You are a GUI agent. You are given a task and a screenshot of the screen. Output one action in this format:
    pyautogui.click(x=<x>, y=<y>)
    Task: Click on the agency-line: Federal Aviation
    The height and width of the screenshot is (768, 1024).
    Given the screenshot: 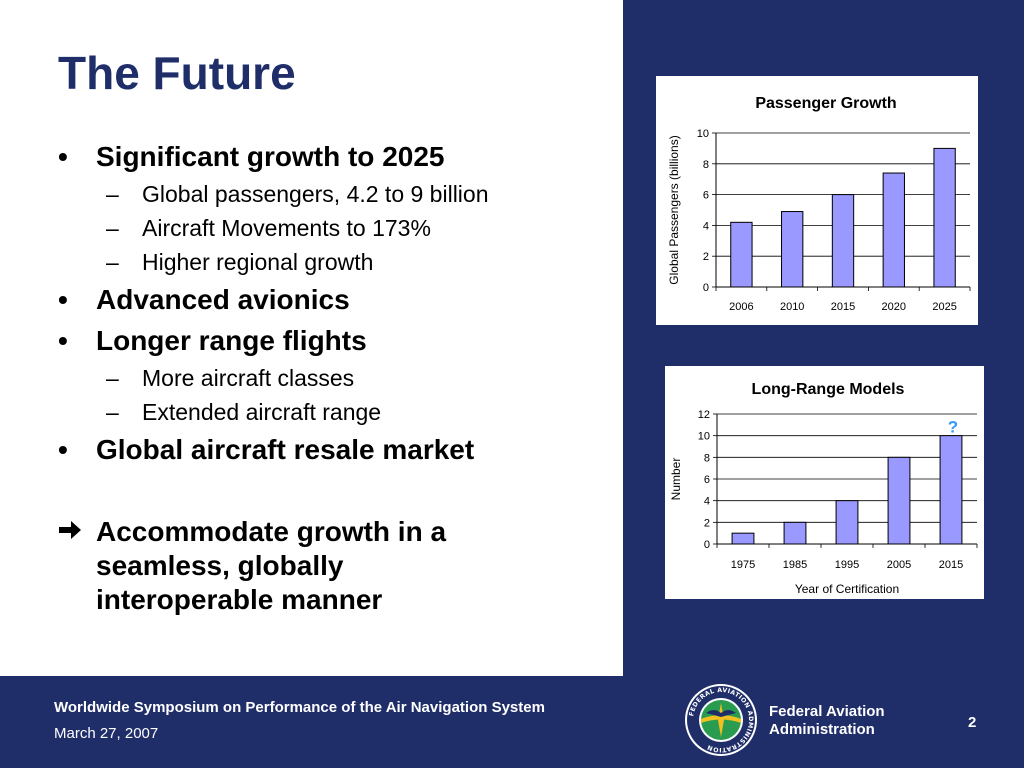 What is the action you would take?
    pyautogui.click(x=827, y=711)
    